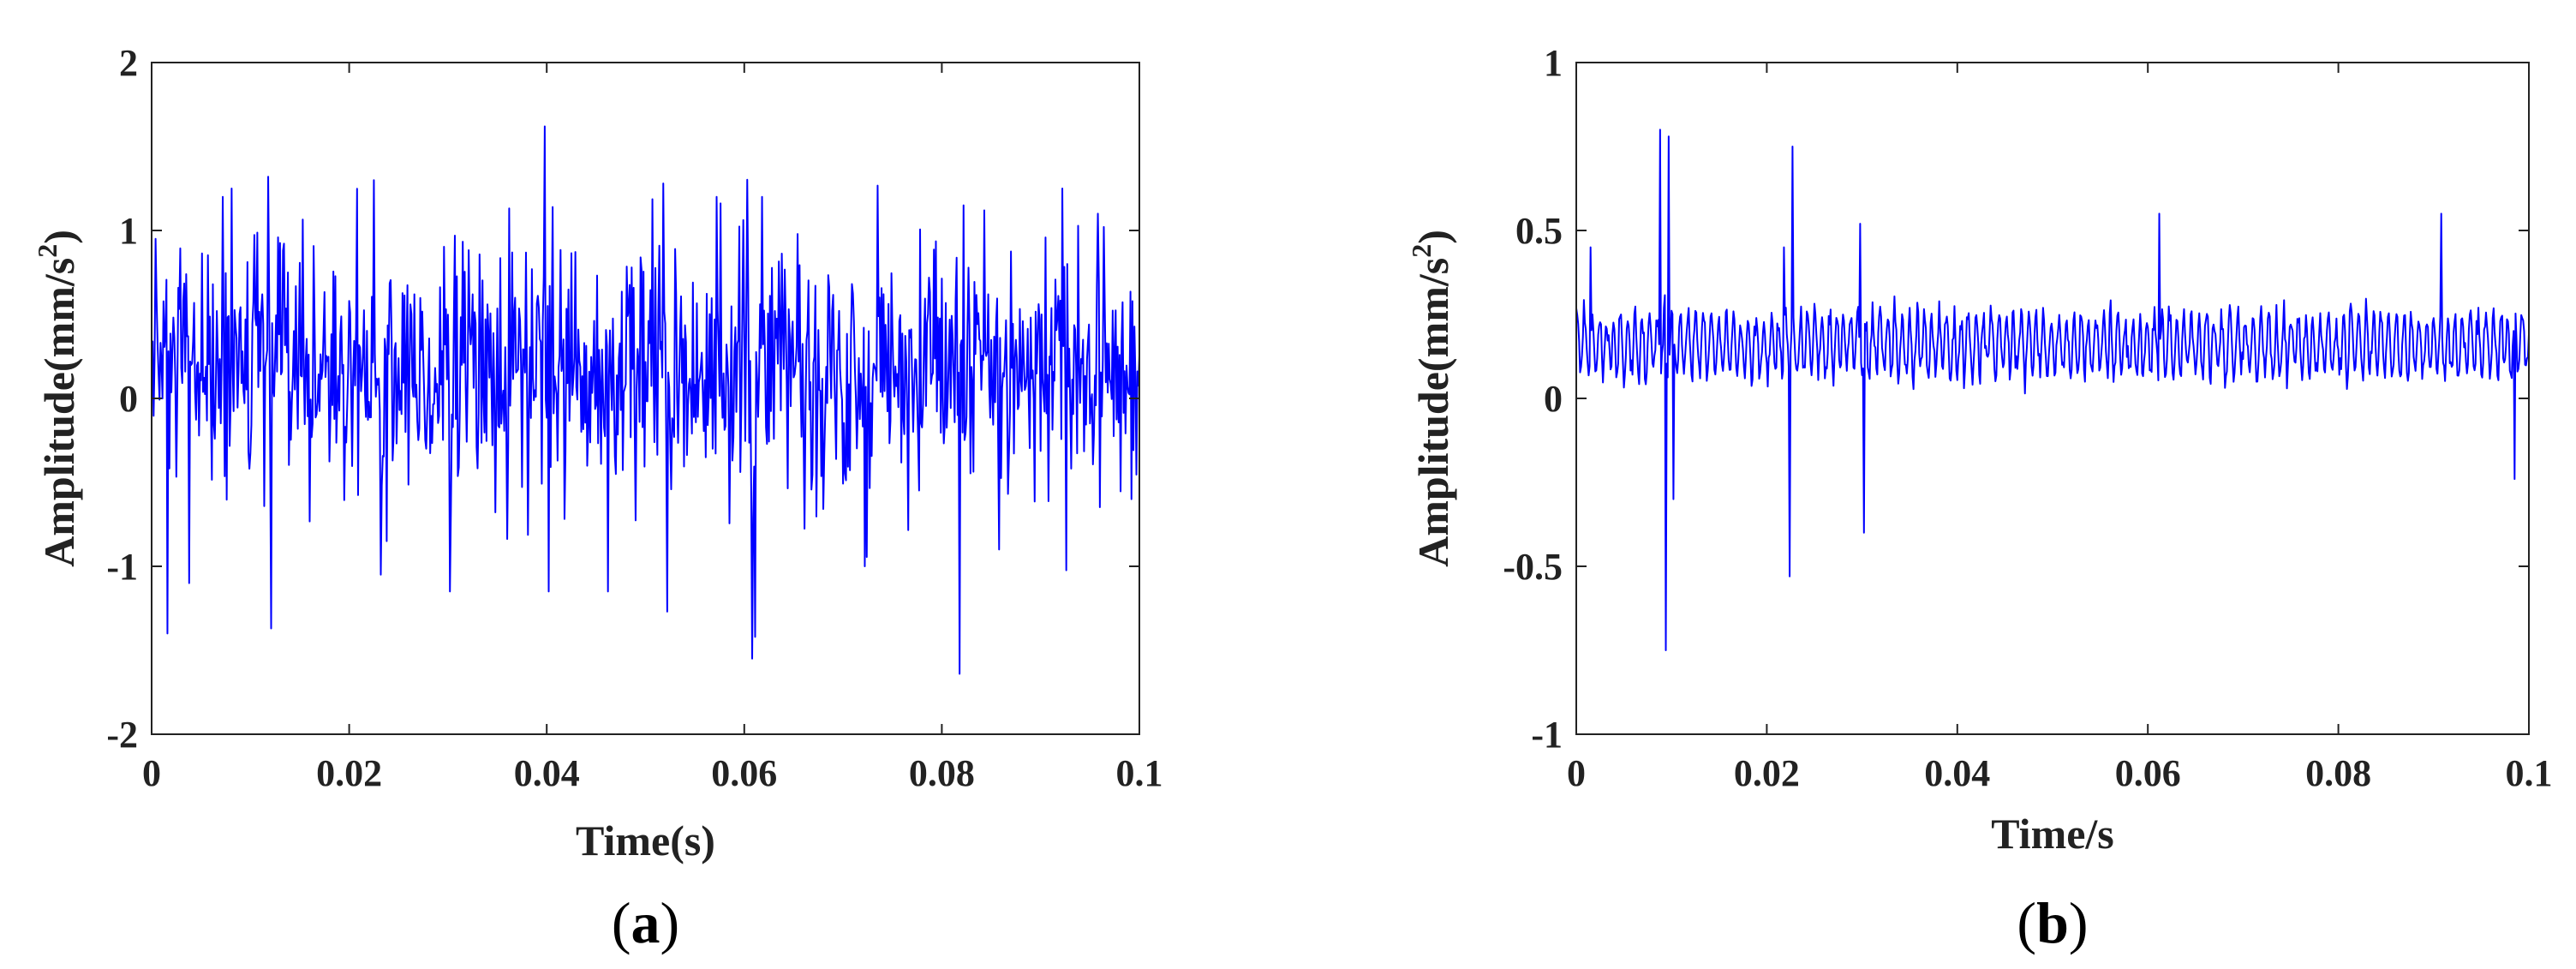 The image size is (2576, 969). What do you see at coordinates (122, 567) in the screenshot?
I see `panel-a-y-tick-label: -1` at bounding box center [122, 567].